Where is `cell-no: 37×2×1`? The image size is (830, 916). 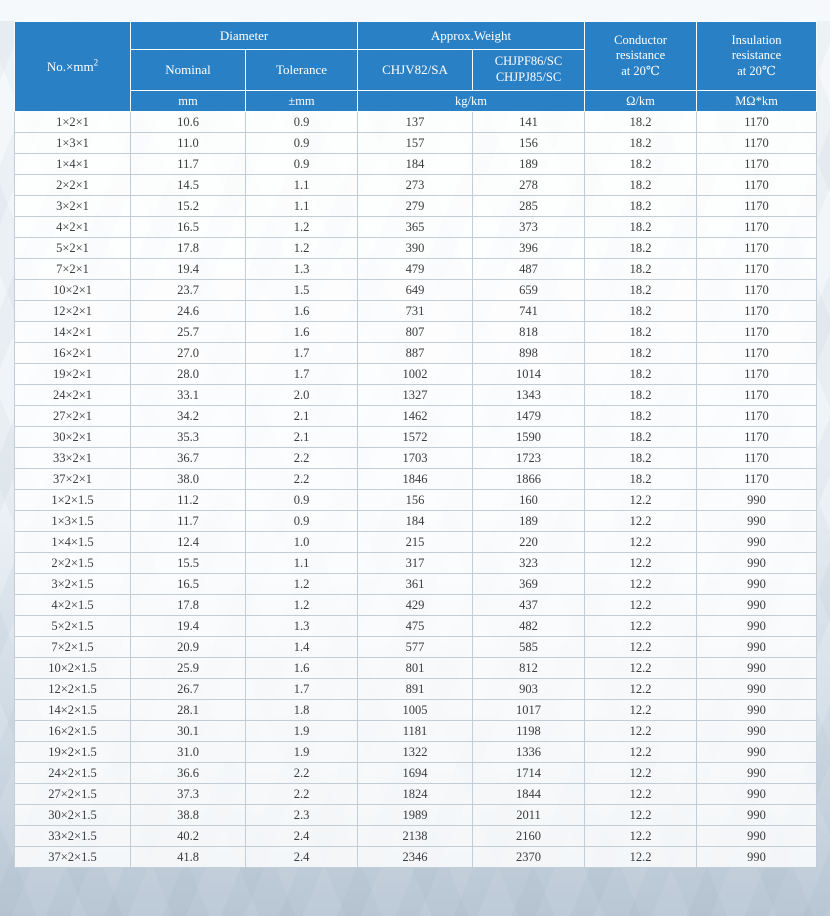
cell-no: 37×2×1 is located at coordinates (72, 479).